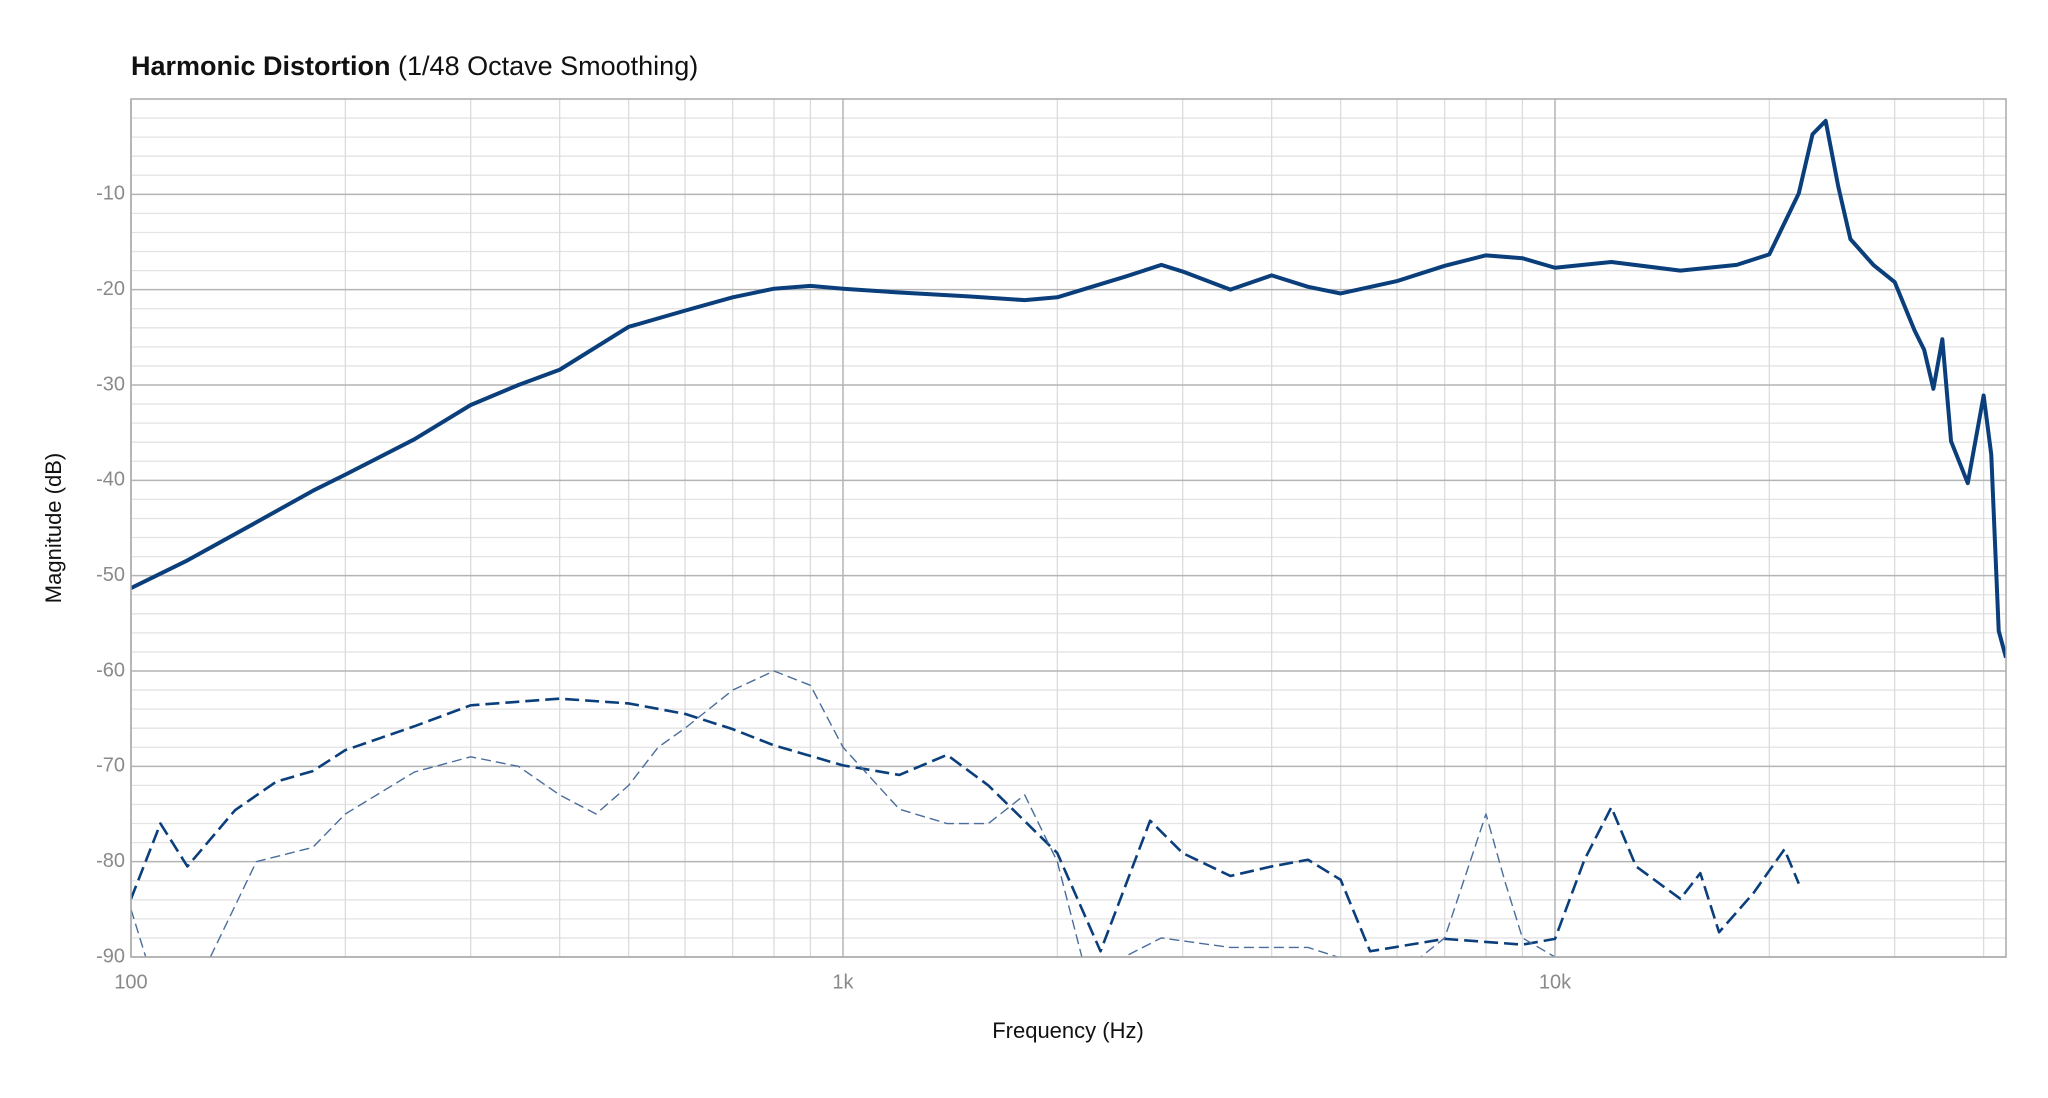 The width and height of the screenshot is (2048, 1098). Describe the element at coordinates (110, 194) in the screenshot. I see `y-tick-label: -10` at that location.